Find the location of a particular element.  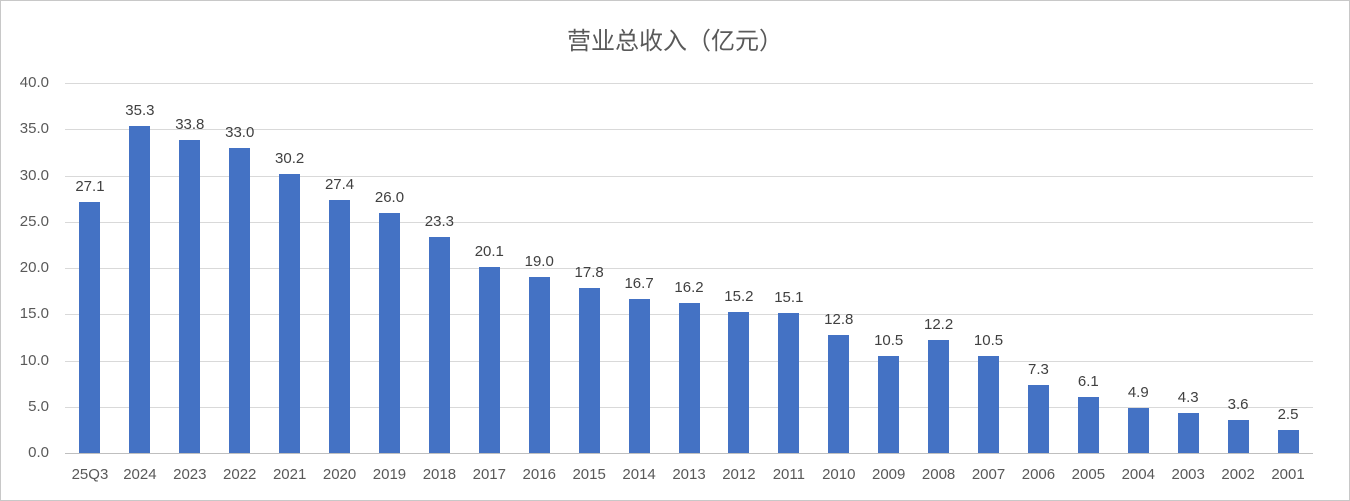

x-axis-category-label: 2003 is located at coordinates (1188, 474).